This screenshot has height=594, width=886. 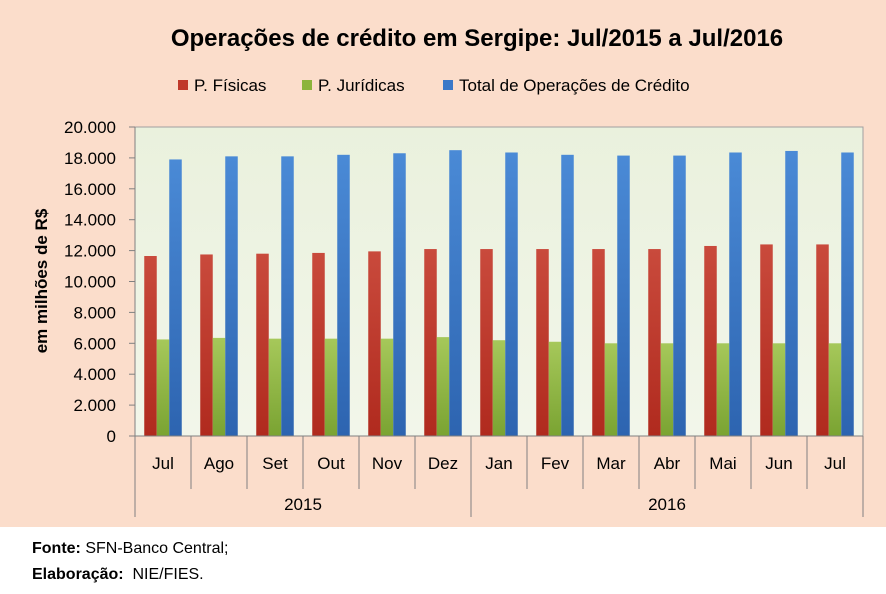 What do you see at coordinates (331, 463) in the screenshot?
I see `x-tick-label: Out` at bounding box center [331, 463].